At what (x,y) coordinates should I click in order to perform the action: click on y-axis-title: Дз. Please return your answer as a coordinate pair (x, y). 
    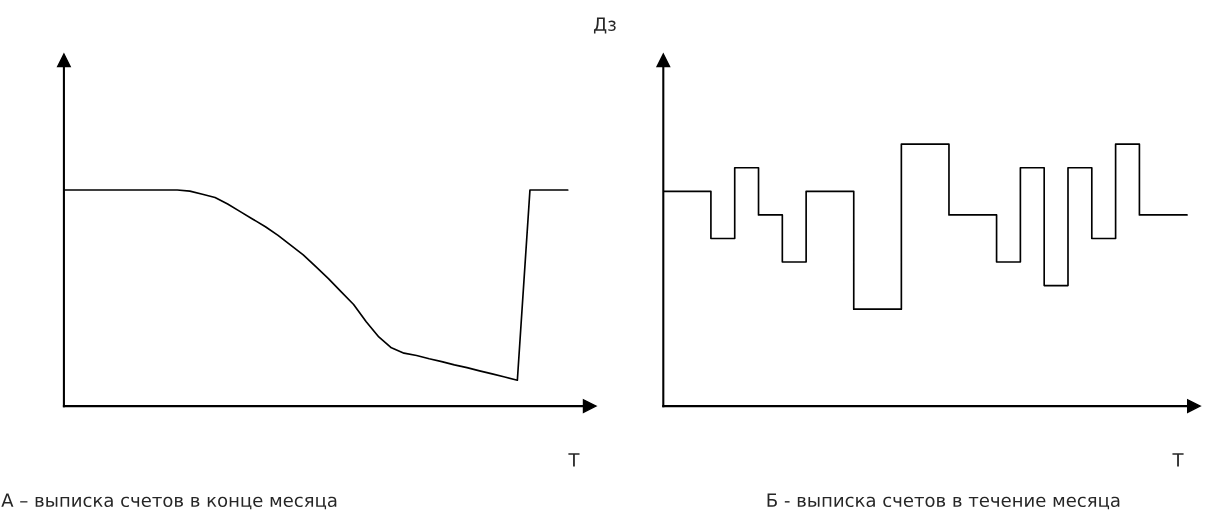
    Looking at the image, I should click on (604, 25).